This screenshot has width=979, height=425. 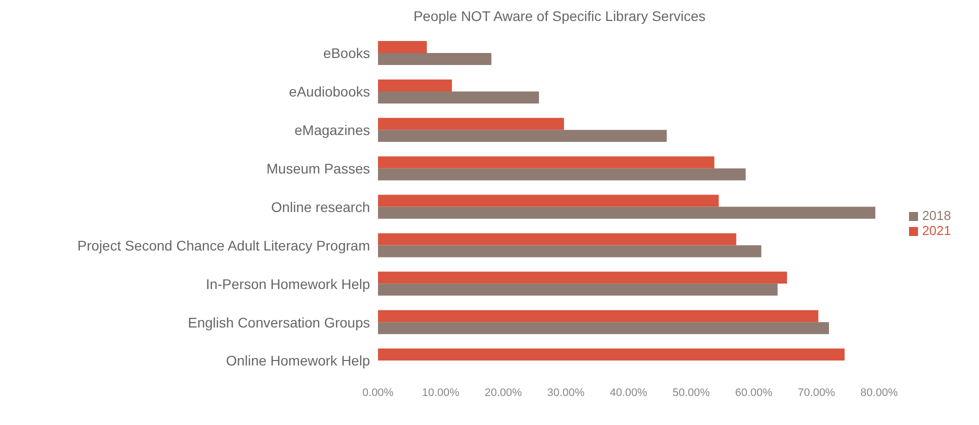 What do you see at coordinates (566, 392) in the screenshot?
I see `x-tick-label: 30.00%` at bounding box center [566, 392].